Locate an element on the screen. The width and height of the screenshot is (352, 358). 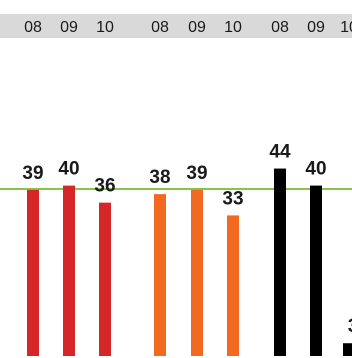
year-label-0-2: 10 is located at coordinates (105, 27).